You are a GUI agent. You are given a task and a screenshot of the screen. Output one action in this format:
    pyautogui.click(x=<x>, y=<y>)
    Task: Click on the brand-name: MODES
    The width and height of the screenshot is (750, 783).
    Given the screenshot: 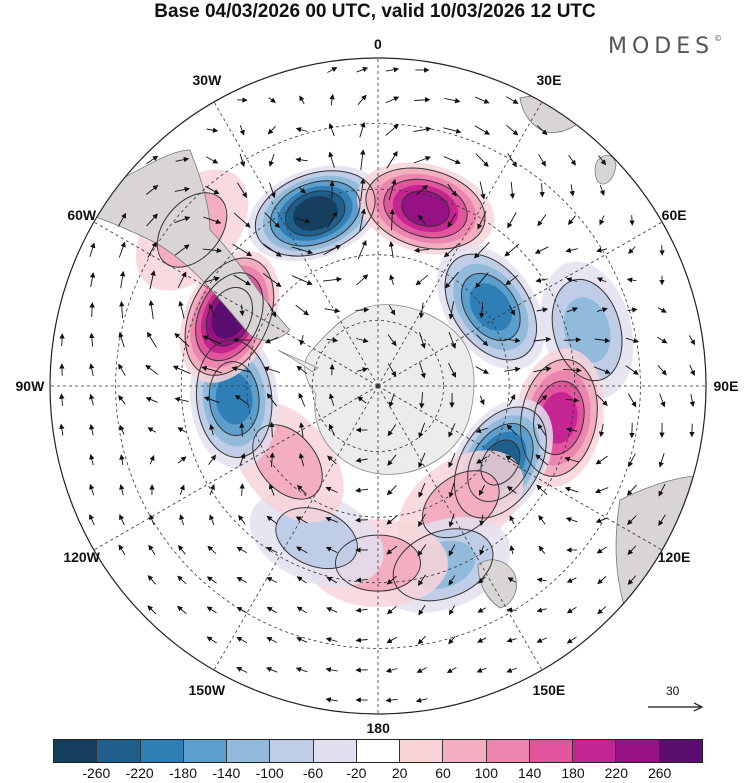 What is the action you would take?
    pyautogui.click(x=661, y=46)
    